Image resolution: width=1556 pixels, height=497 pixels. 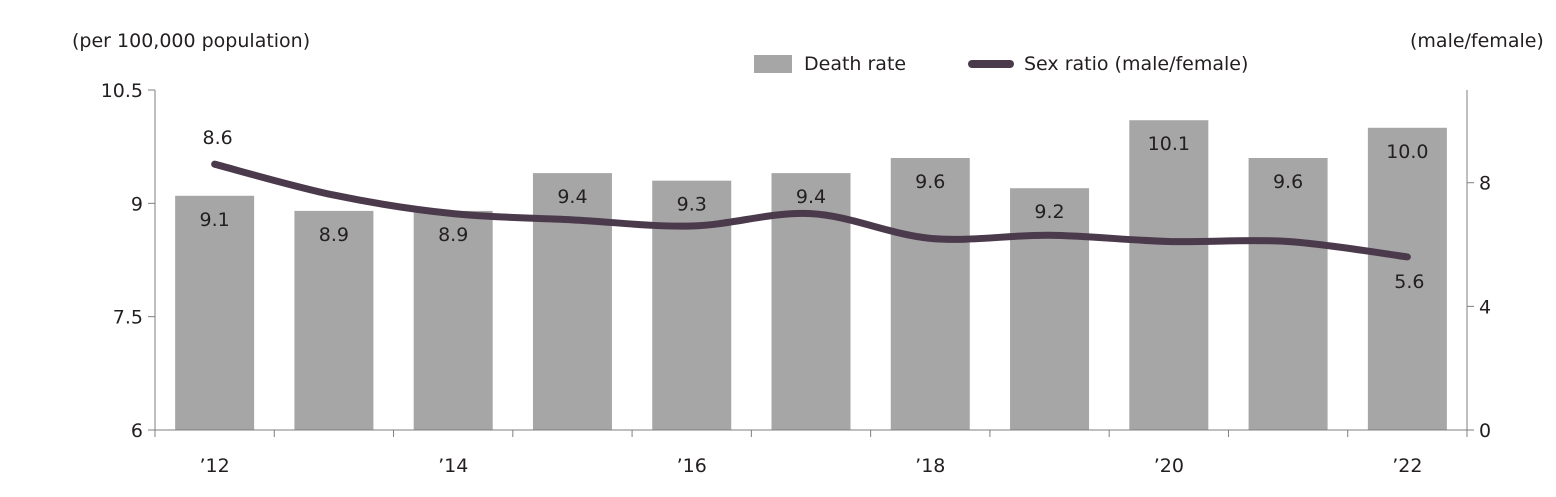 I want to click on bar-death-rate-2013, so click(x=334, y=320).